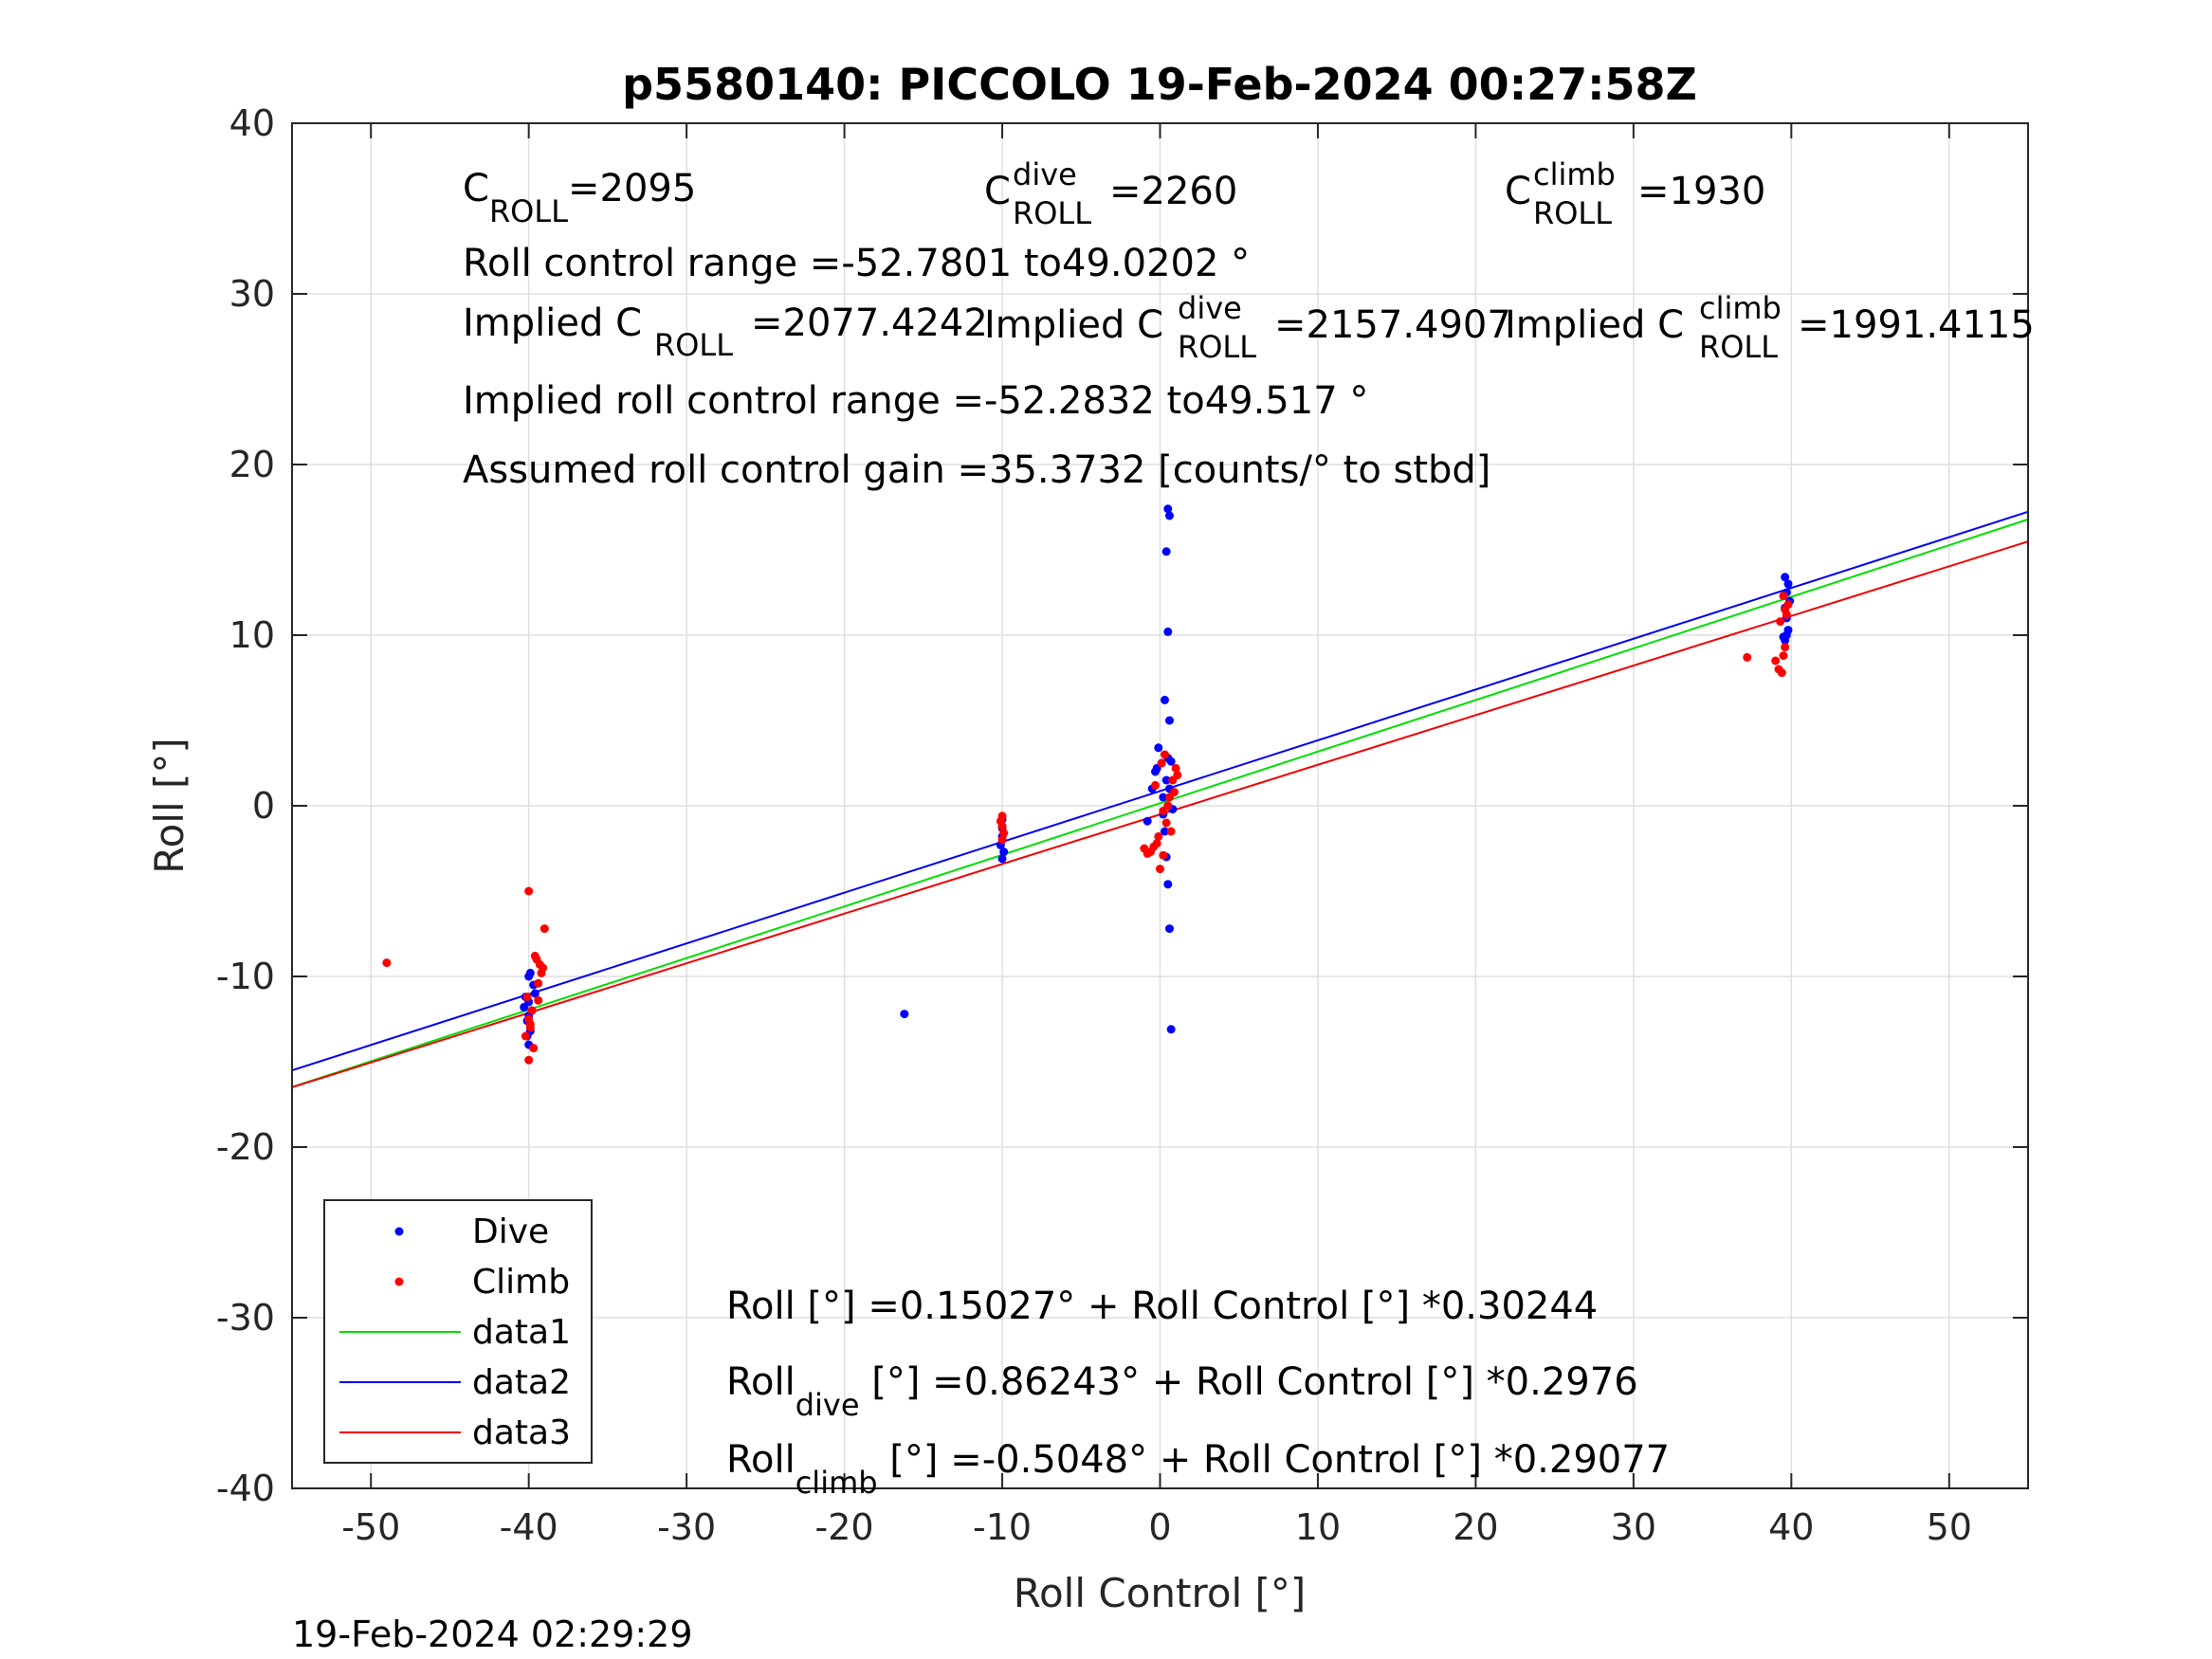  I want to click on legend-dive-marker, so click(399, 1231).